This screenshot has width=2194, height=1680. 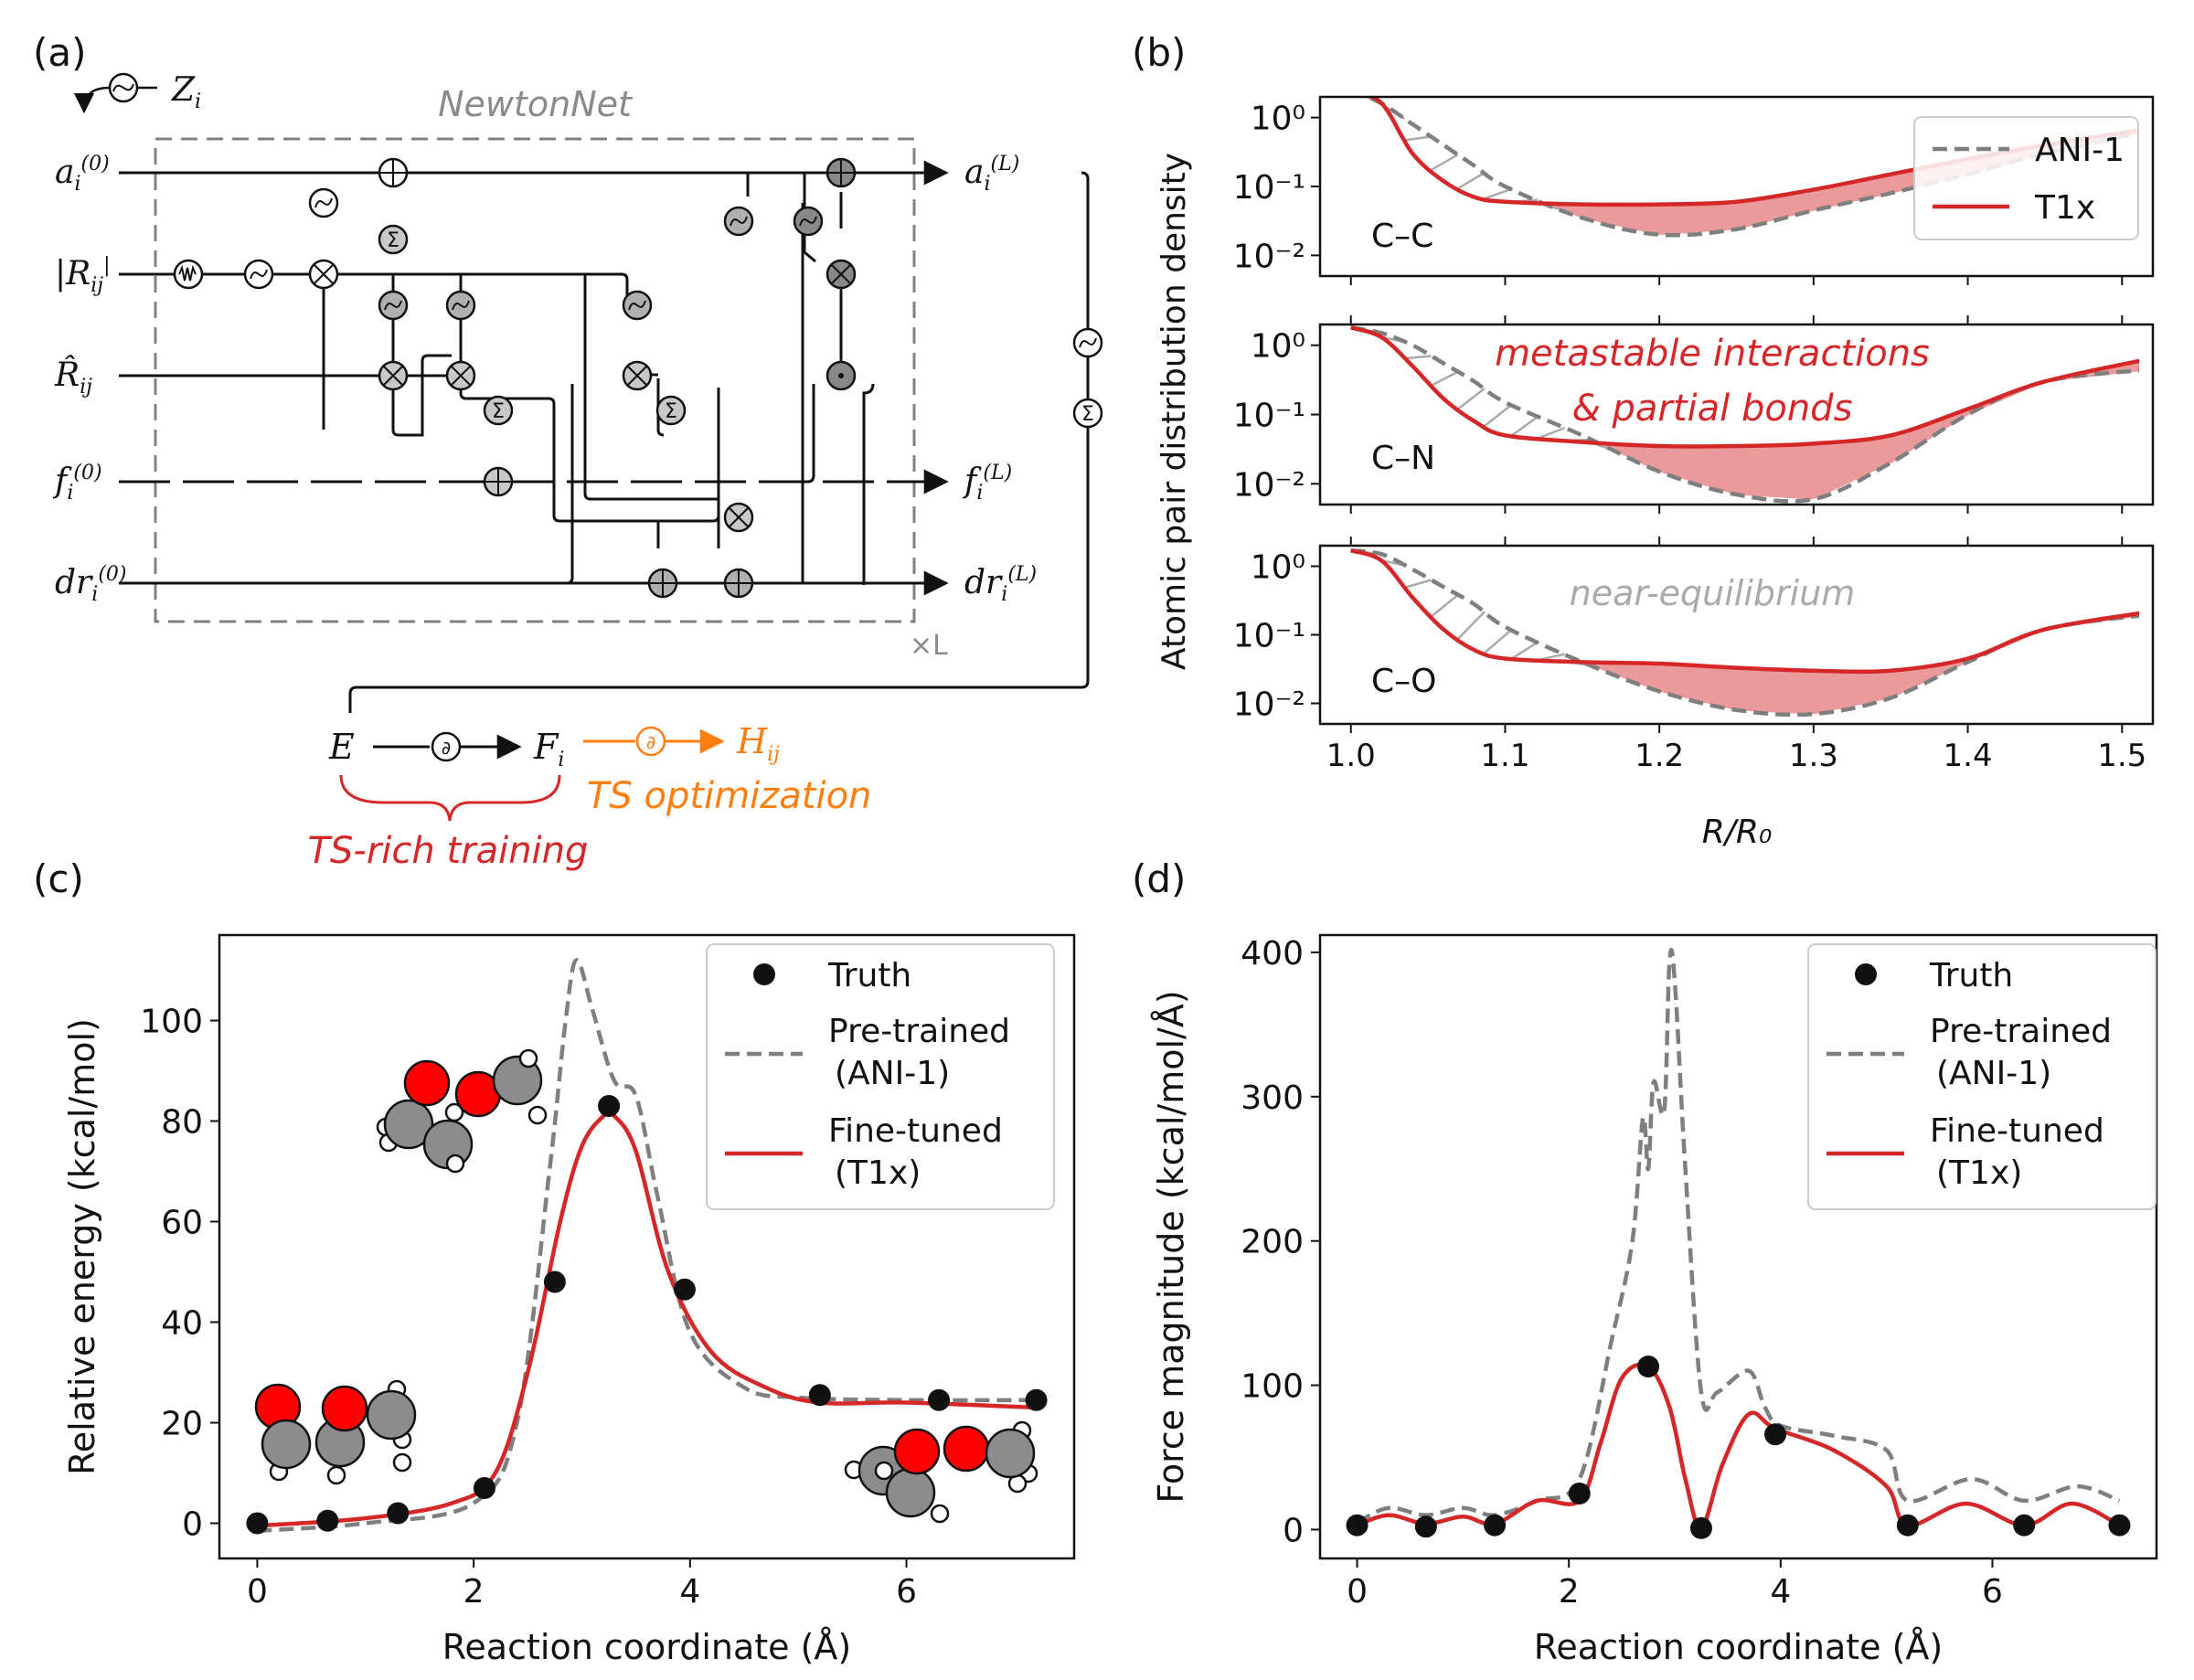 What do you see at coordinates (341, 747) in the screenshot?
I see `energy-label: E` at bounding box center [341, 747].